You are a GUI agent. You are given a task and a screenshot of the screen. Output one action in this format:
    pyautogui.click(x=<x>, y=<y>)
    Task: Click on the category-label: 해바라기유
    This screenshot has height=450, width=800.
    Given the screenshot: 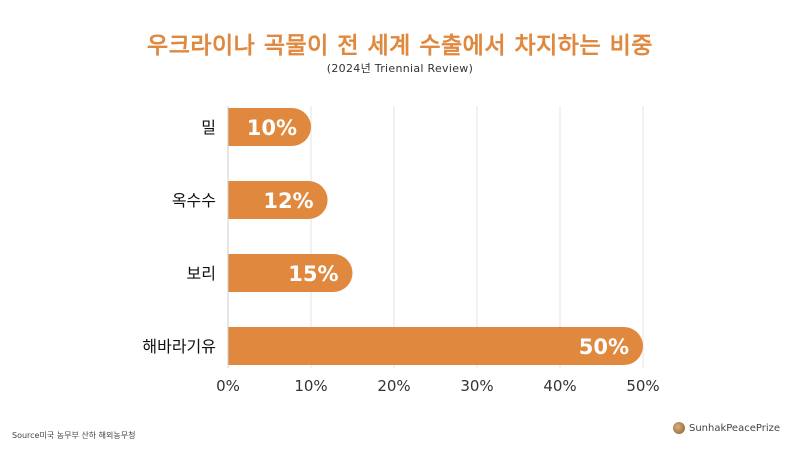 What is the action you would take?
    pyautogui.click(x=179, y=346)
    